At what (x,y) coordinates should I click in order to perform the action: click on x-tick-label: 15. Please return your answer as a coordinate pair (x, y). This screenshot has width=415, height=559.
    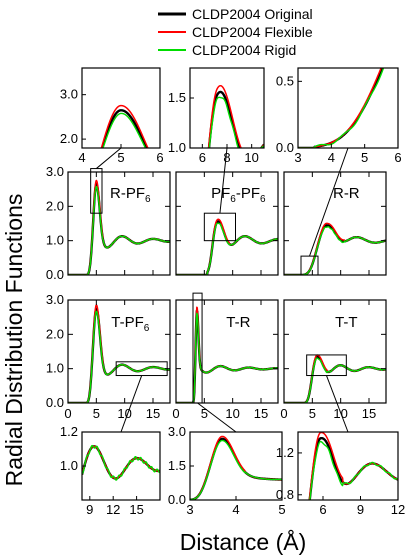
    Looking at the image, I should click on (136, 509).